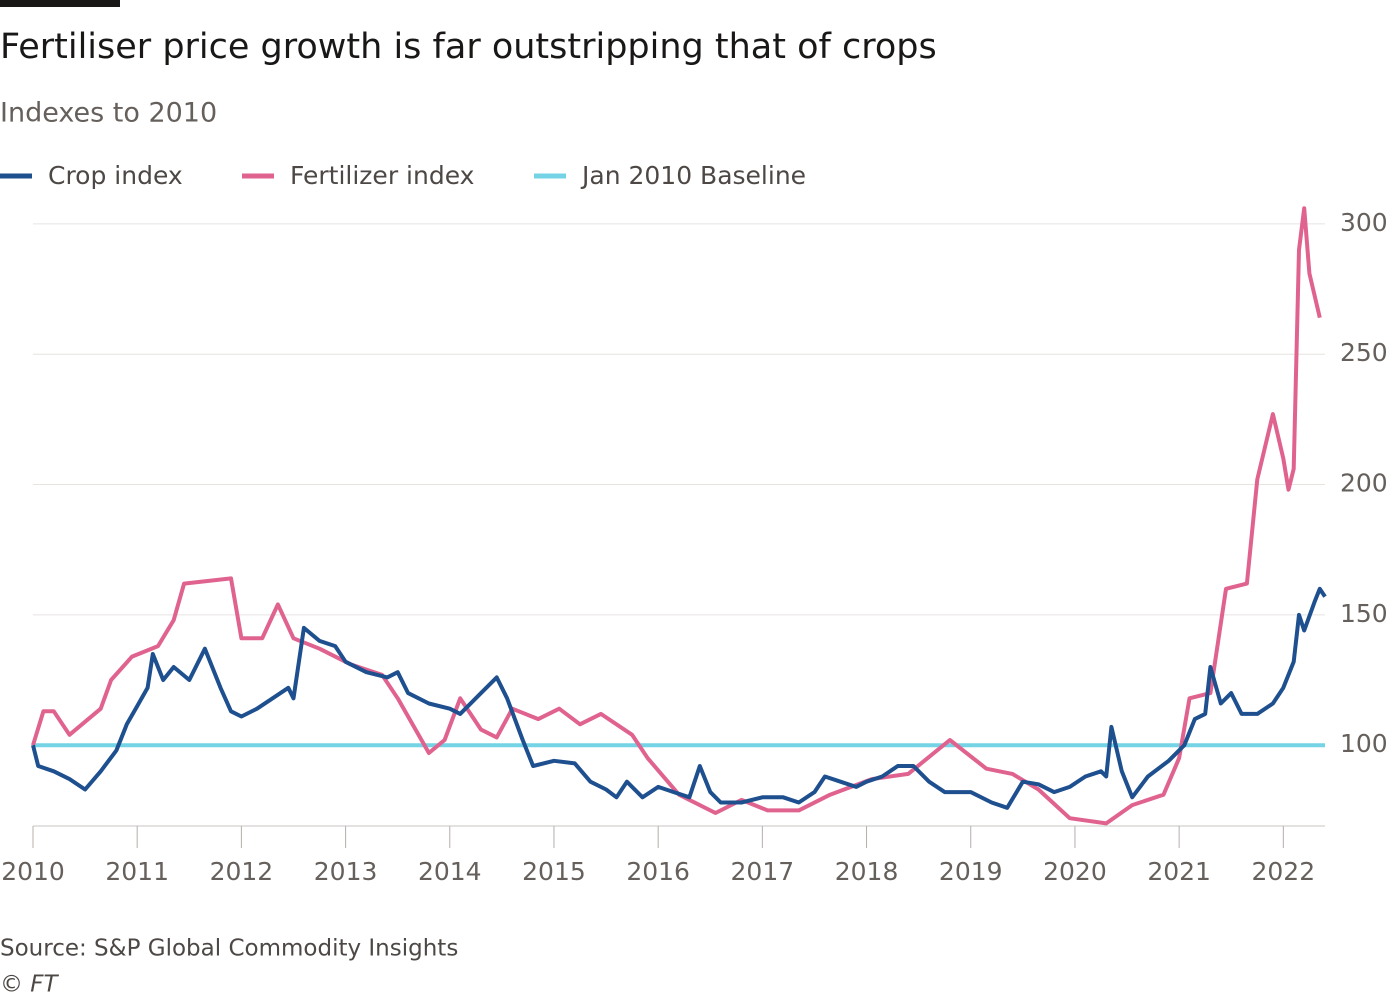 The height and width of the screenshot is (1000, 1400). I want to click on y-tick-label: 200, so click(1364, 483).